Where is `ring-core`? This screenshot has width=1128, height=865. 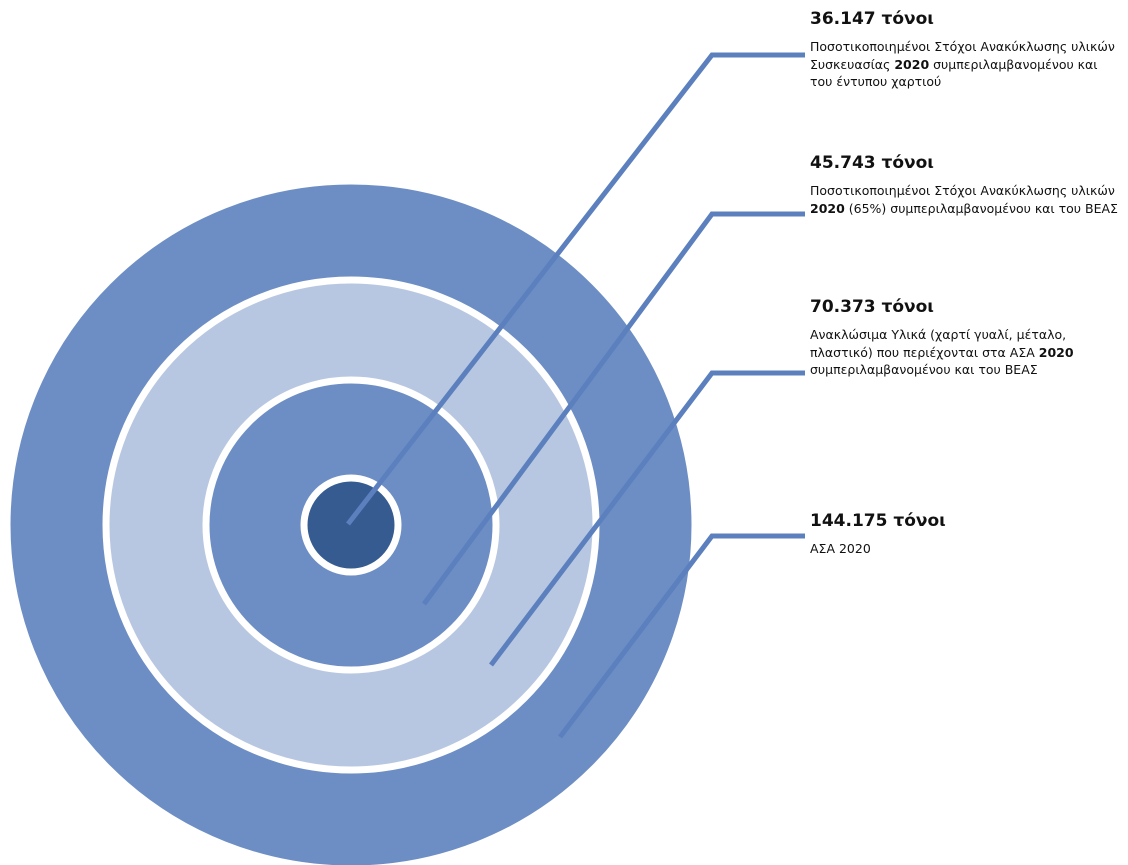 ring-core is located at coordinates (351, 525).